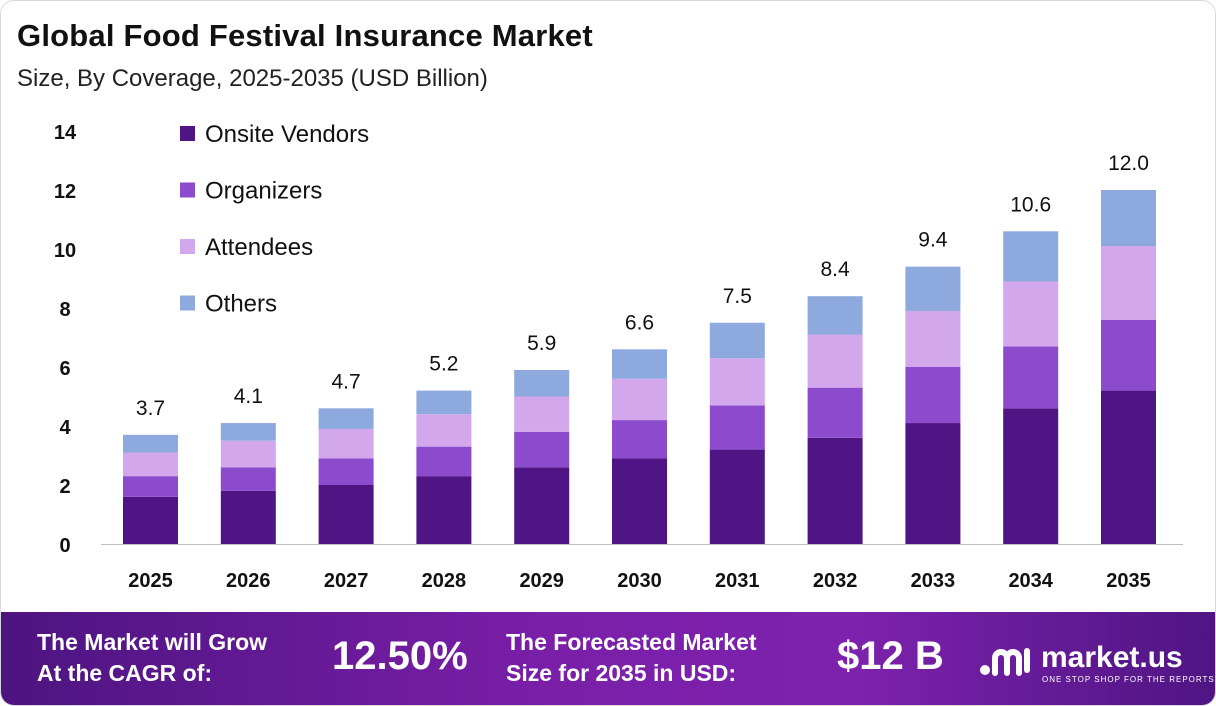  I want to click on x-tick-label: 2030, so click(639, 581).